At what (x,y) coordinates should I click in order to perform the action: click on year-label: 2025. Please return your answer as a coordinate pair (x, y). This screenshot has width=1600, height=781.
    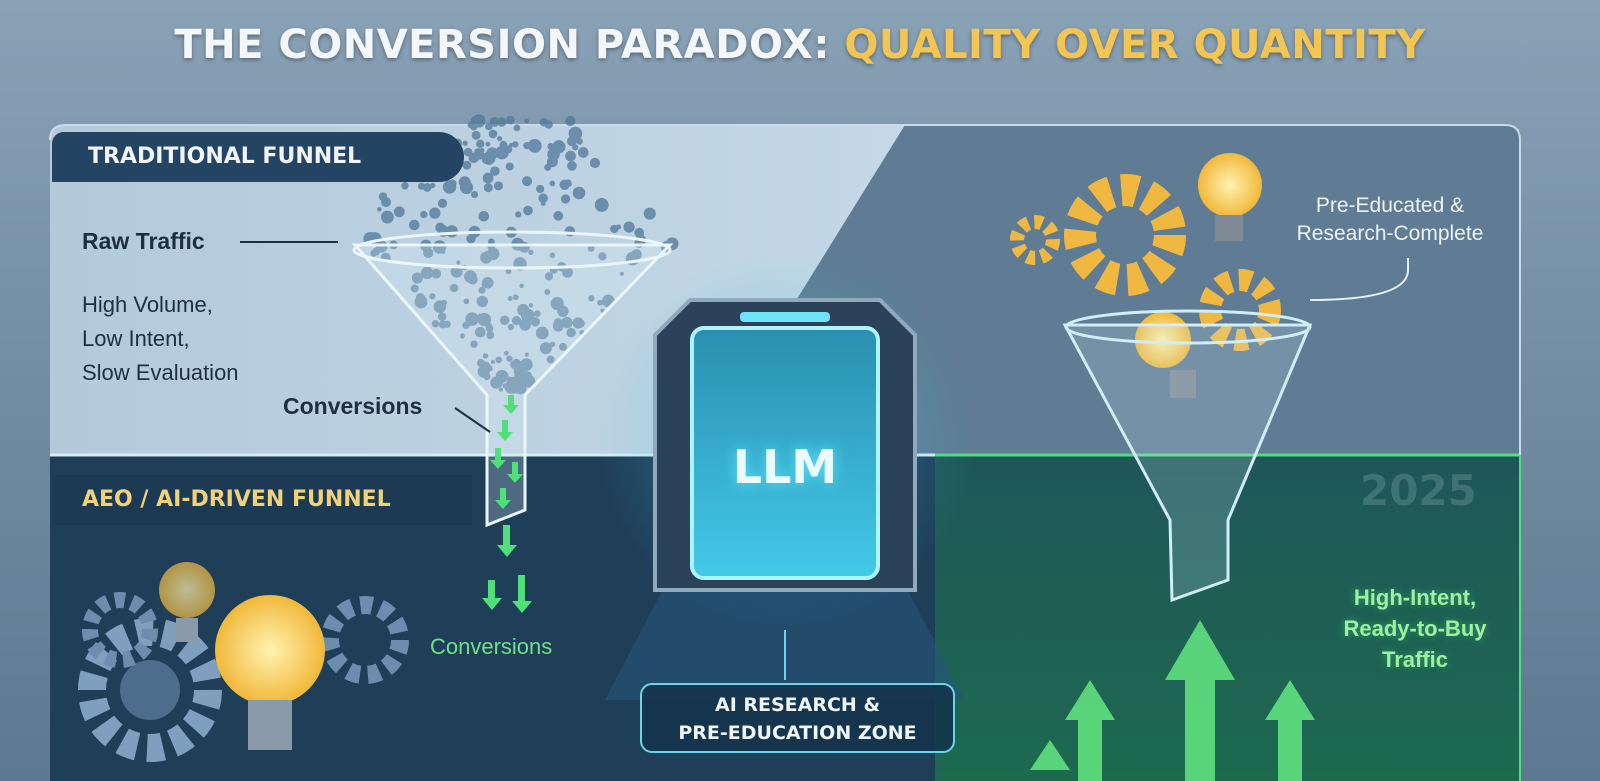
    Looking at the image, I should click on (1418, 490).